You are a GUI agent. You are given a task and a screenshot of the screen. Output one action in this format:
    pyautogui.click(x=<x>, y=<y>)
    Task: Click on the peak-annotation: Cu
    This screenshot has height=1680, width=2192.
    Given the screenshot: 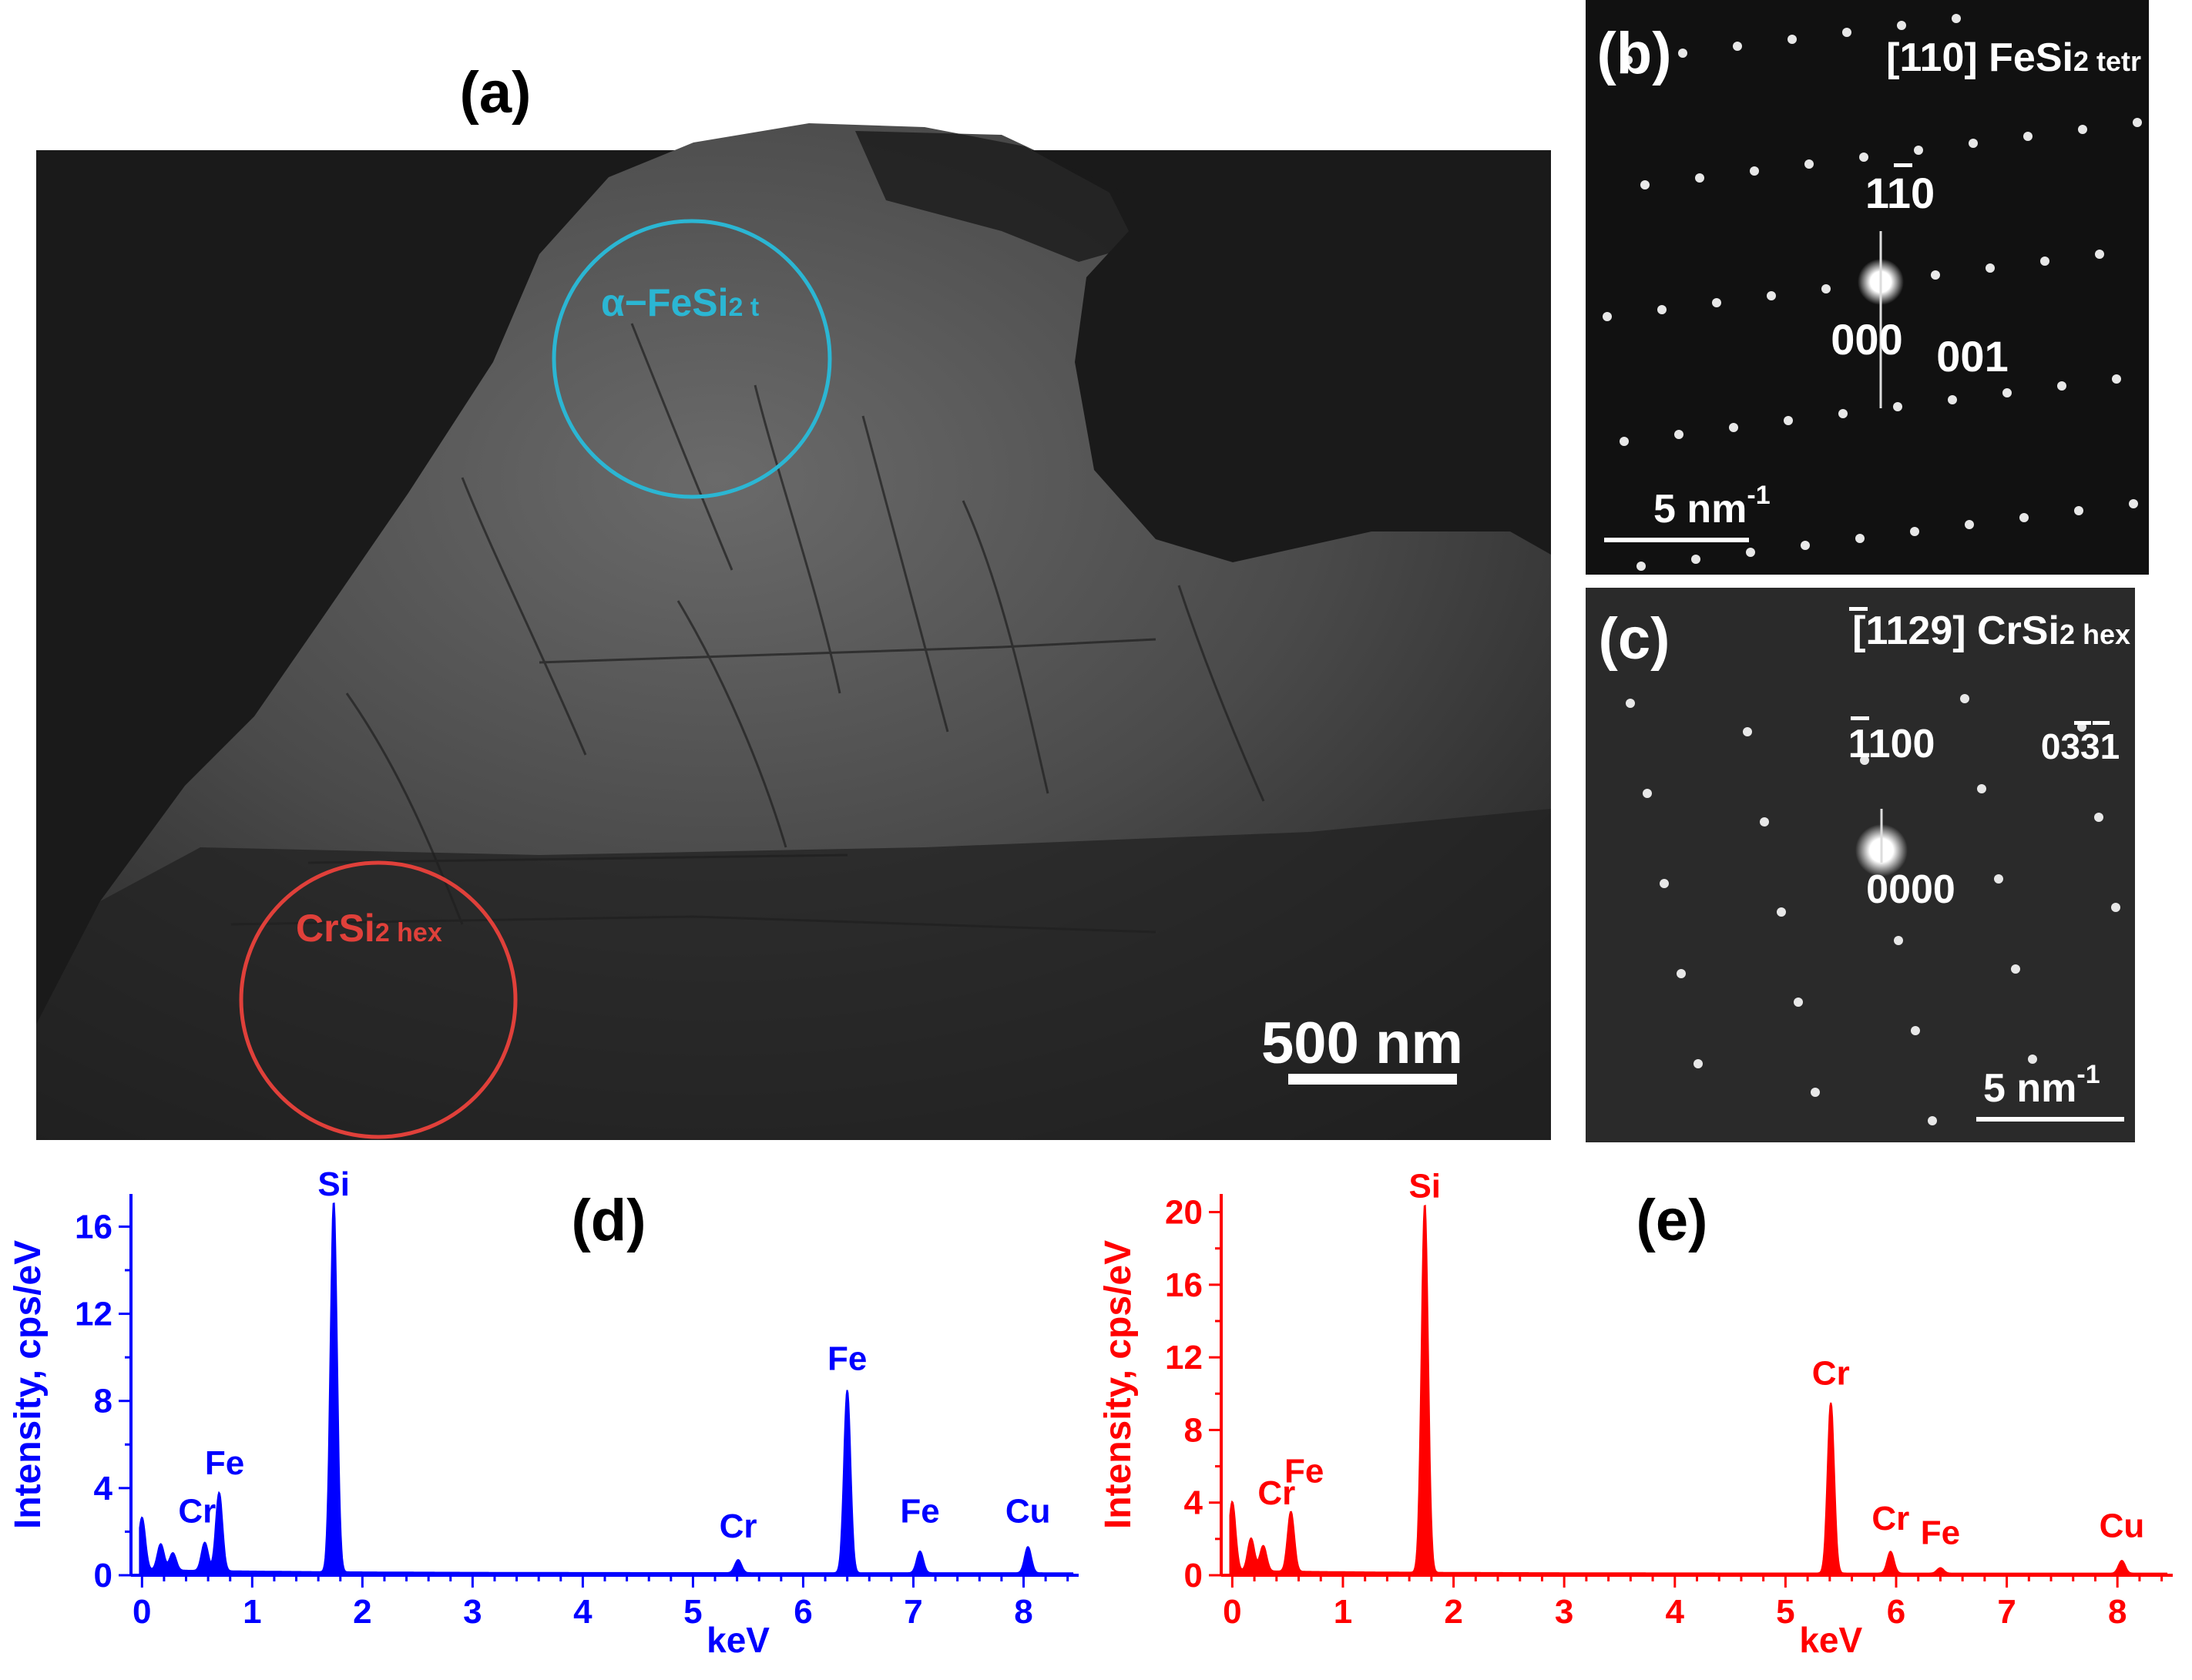 What is the action you would take?
    pyautogui.click(x=2122, y=1525)
    